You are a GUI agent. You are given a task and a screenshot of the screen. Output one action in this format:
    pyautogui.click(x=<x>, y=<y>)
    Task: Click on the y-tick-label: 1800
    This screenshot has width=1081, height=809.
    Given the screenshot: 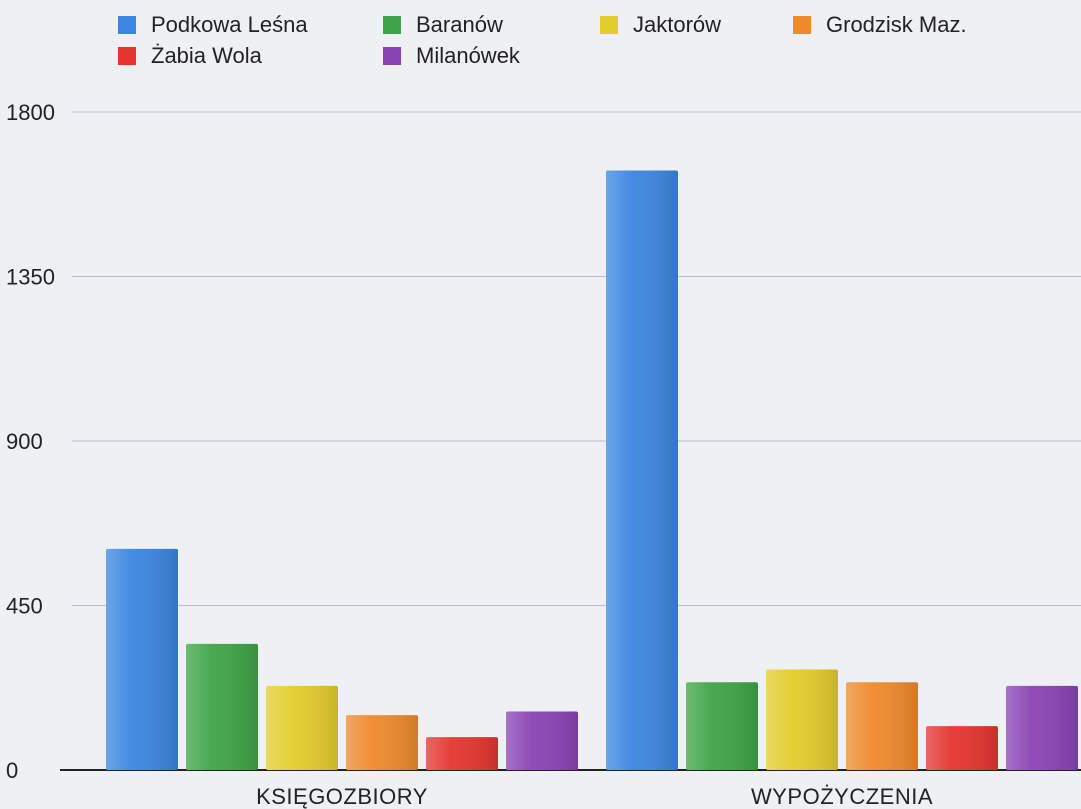 What is the action you would take?
    pyautogui.click(x=30, y=112)
    